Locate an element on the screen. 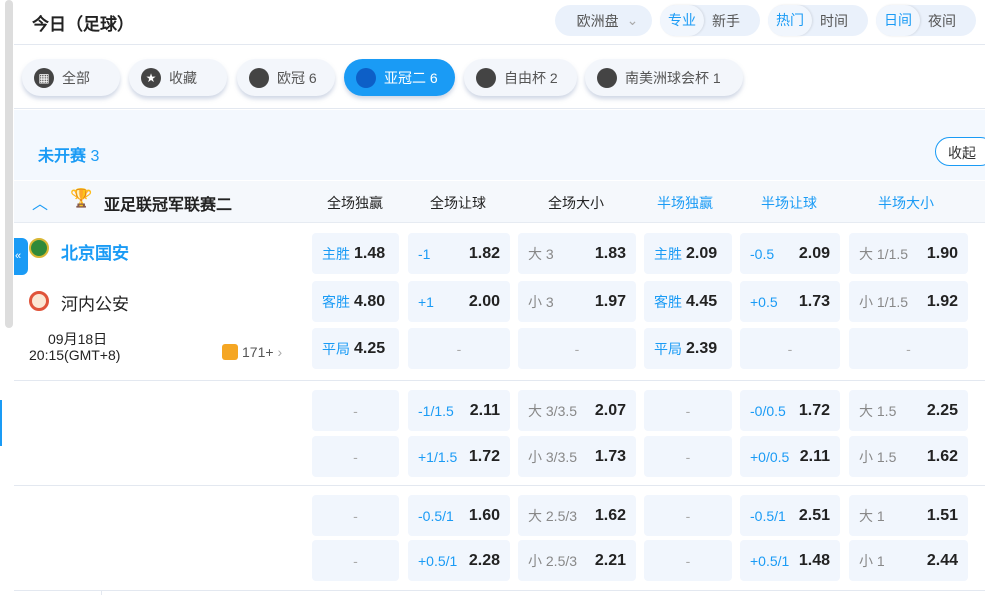 The width and height of the screenshot is (985, 595). odds-label: 大 1/1.5 is located at coordinates (884, 253).